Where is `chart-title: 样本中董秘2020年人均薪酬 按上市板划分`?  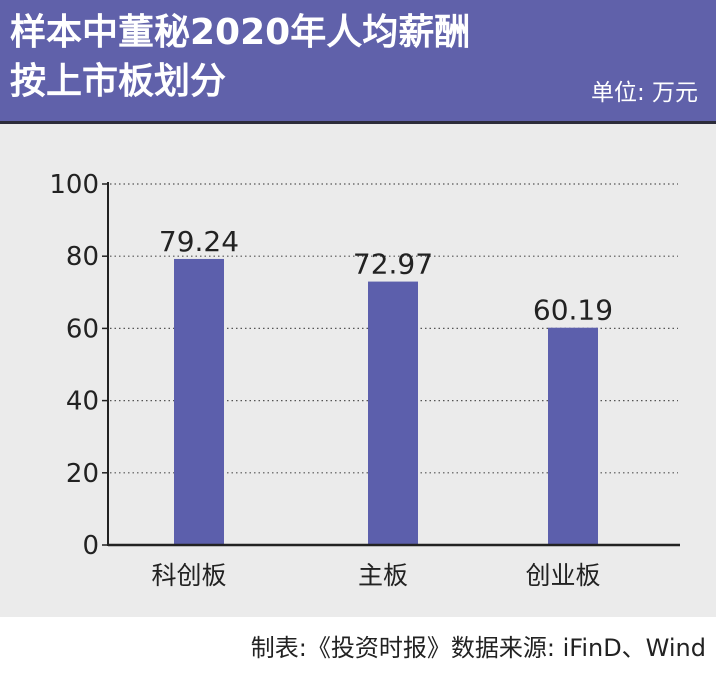
chart-title: 样本中董秘2020年人均薪酬 按上市板划分 is located at coordinates (310, 57).